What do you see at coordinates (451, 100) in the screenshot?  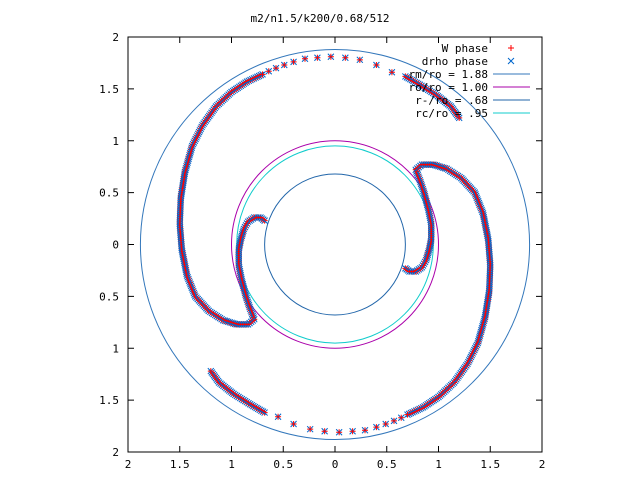 I see `legend-label: r-/ro = .68` at bounding box center [451, 100].